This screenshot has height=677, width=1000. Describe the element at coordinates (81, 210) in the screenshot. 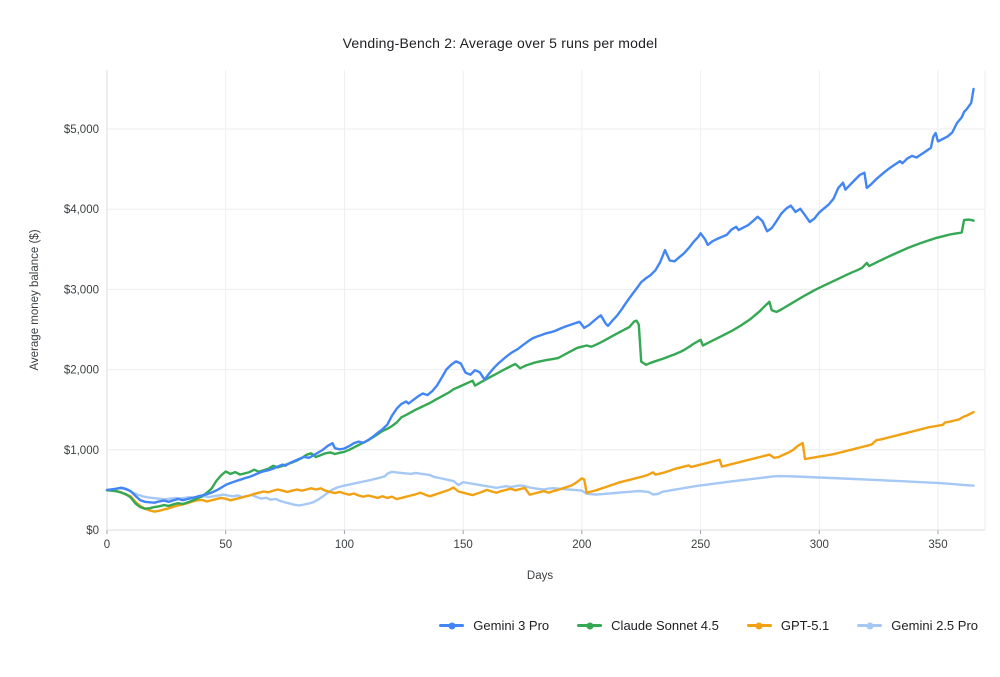

I see `y-tick-label: $4,000` at that location.